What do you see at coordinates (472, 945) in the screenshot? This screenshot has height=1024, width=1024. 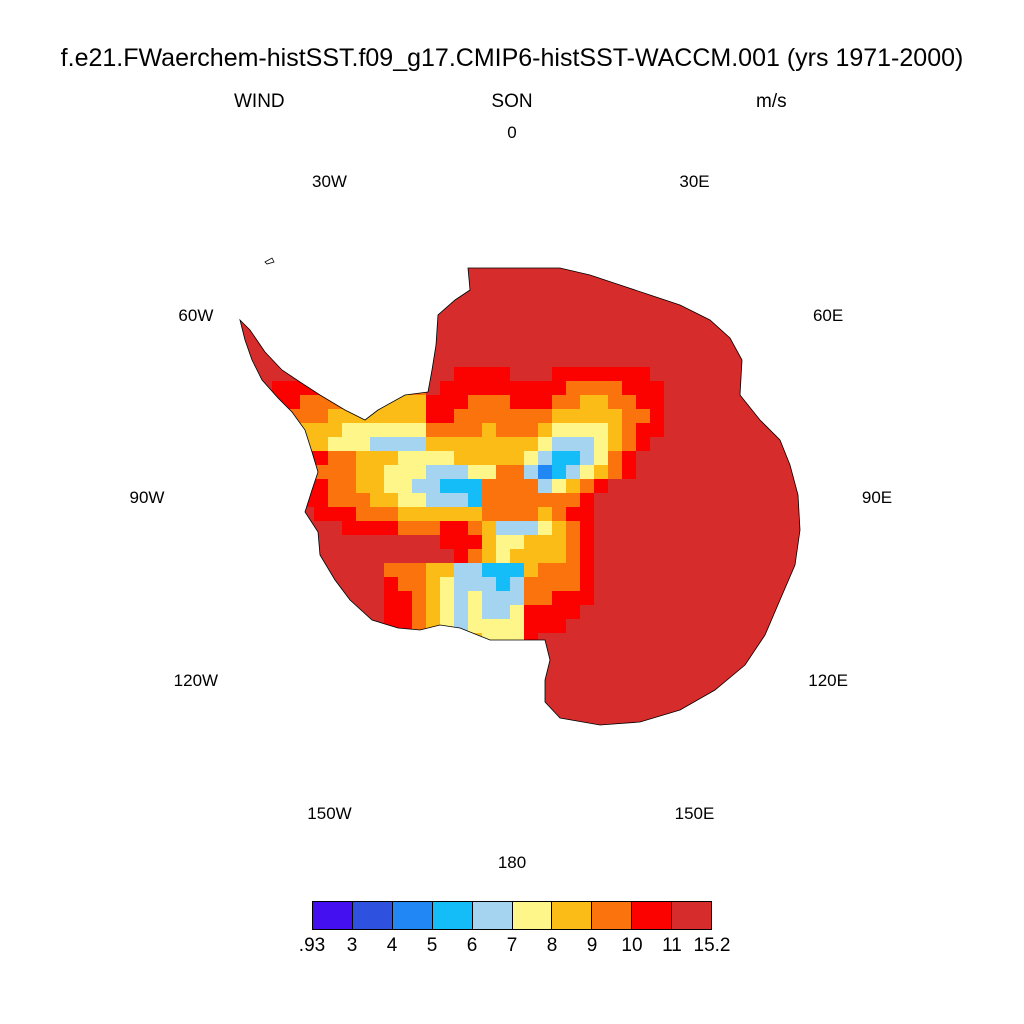 I see `colorbar-tick-label: 6` at bounding box center [472, 945].